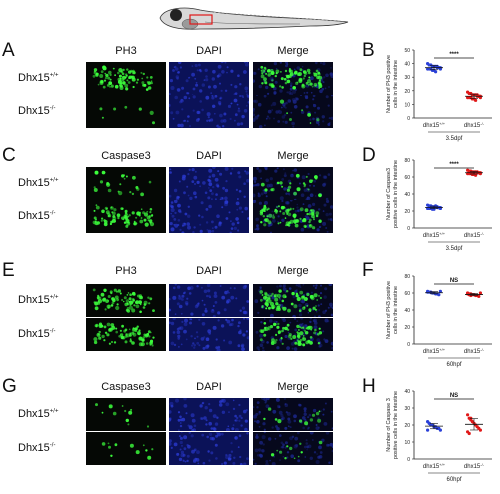 The height and width of the screenshot is (494, 500). Describe the element at coordinates (407, 51) in the screenshot. I see `y-tick-label: 50` at that location.